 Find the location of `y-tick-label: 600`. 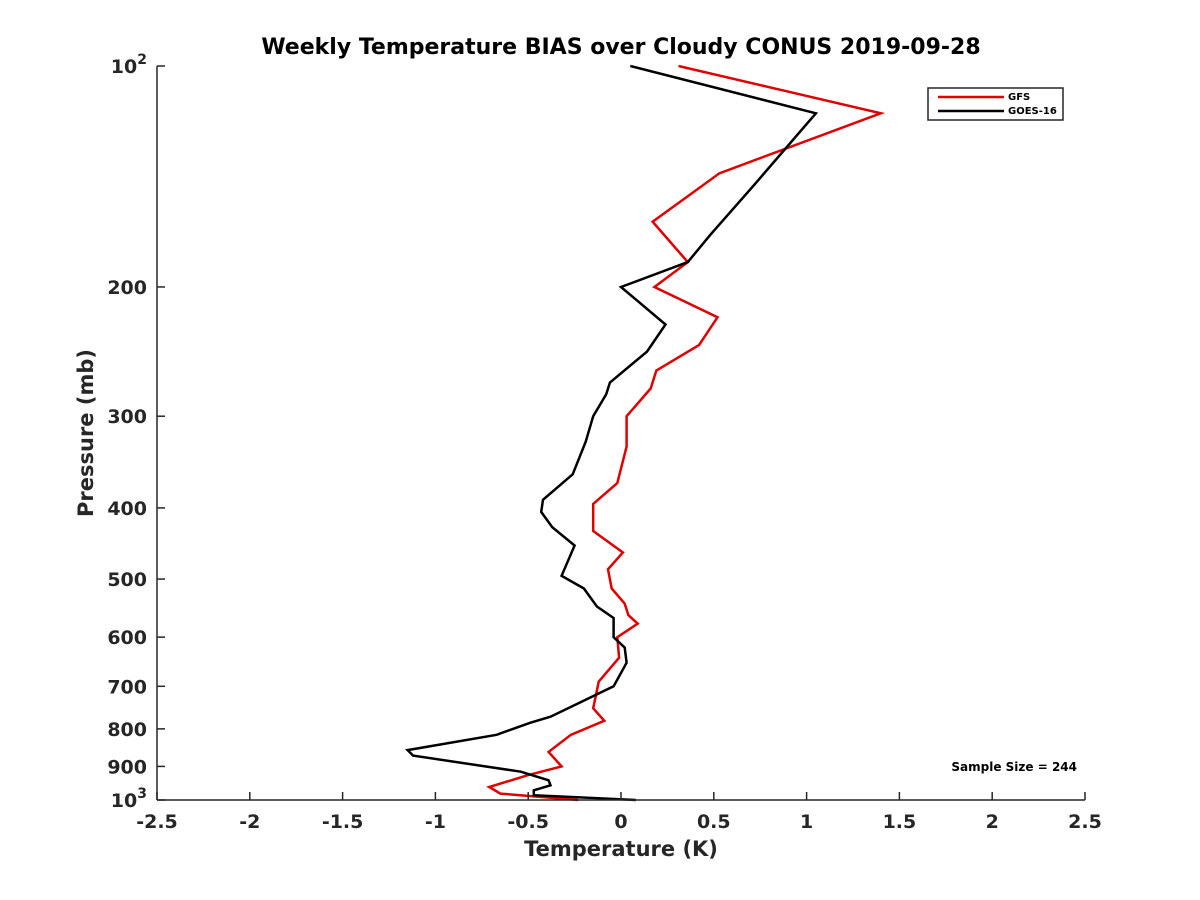

y-tick-label: 600 is located at coordinates (127, 638).